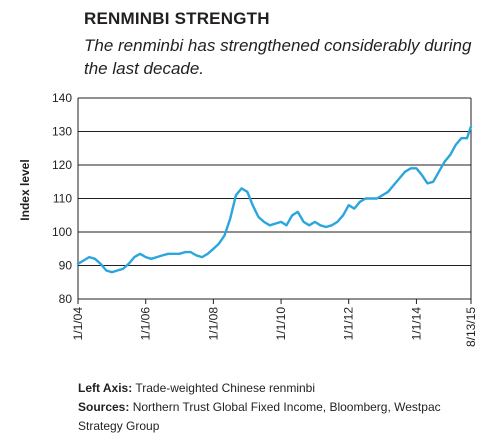 The height and width of the screenshot is (442, 500). I want to click on y-tick-label: 110, so click(62, 199).